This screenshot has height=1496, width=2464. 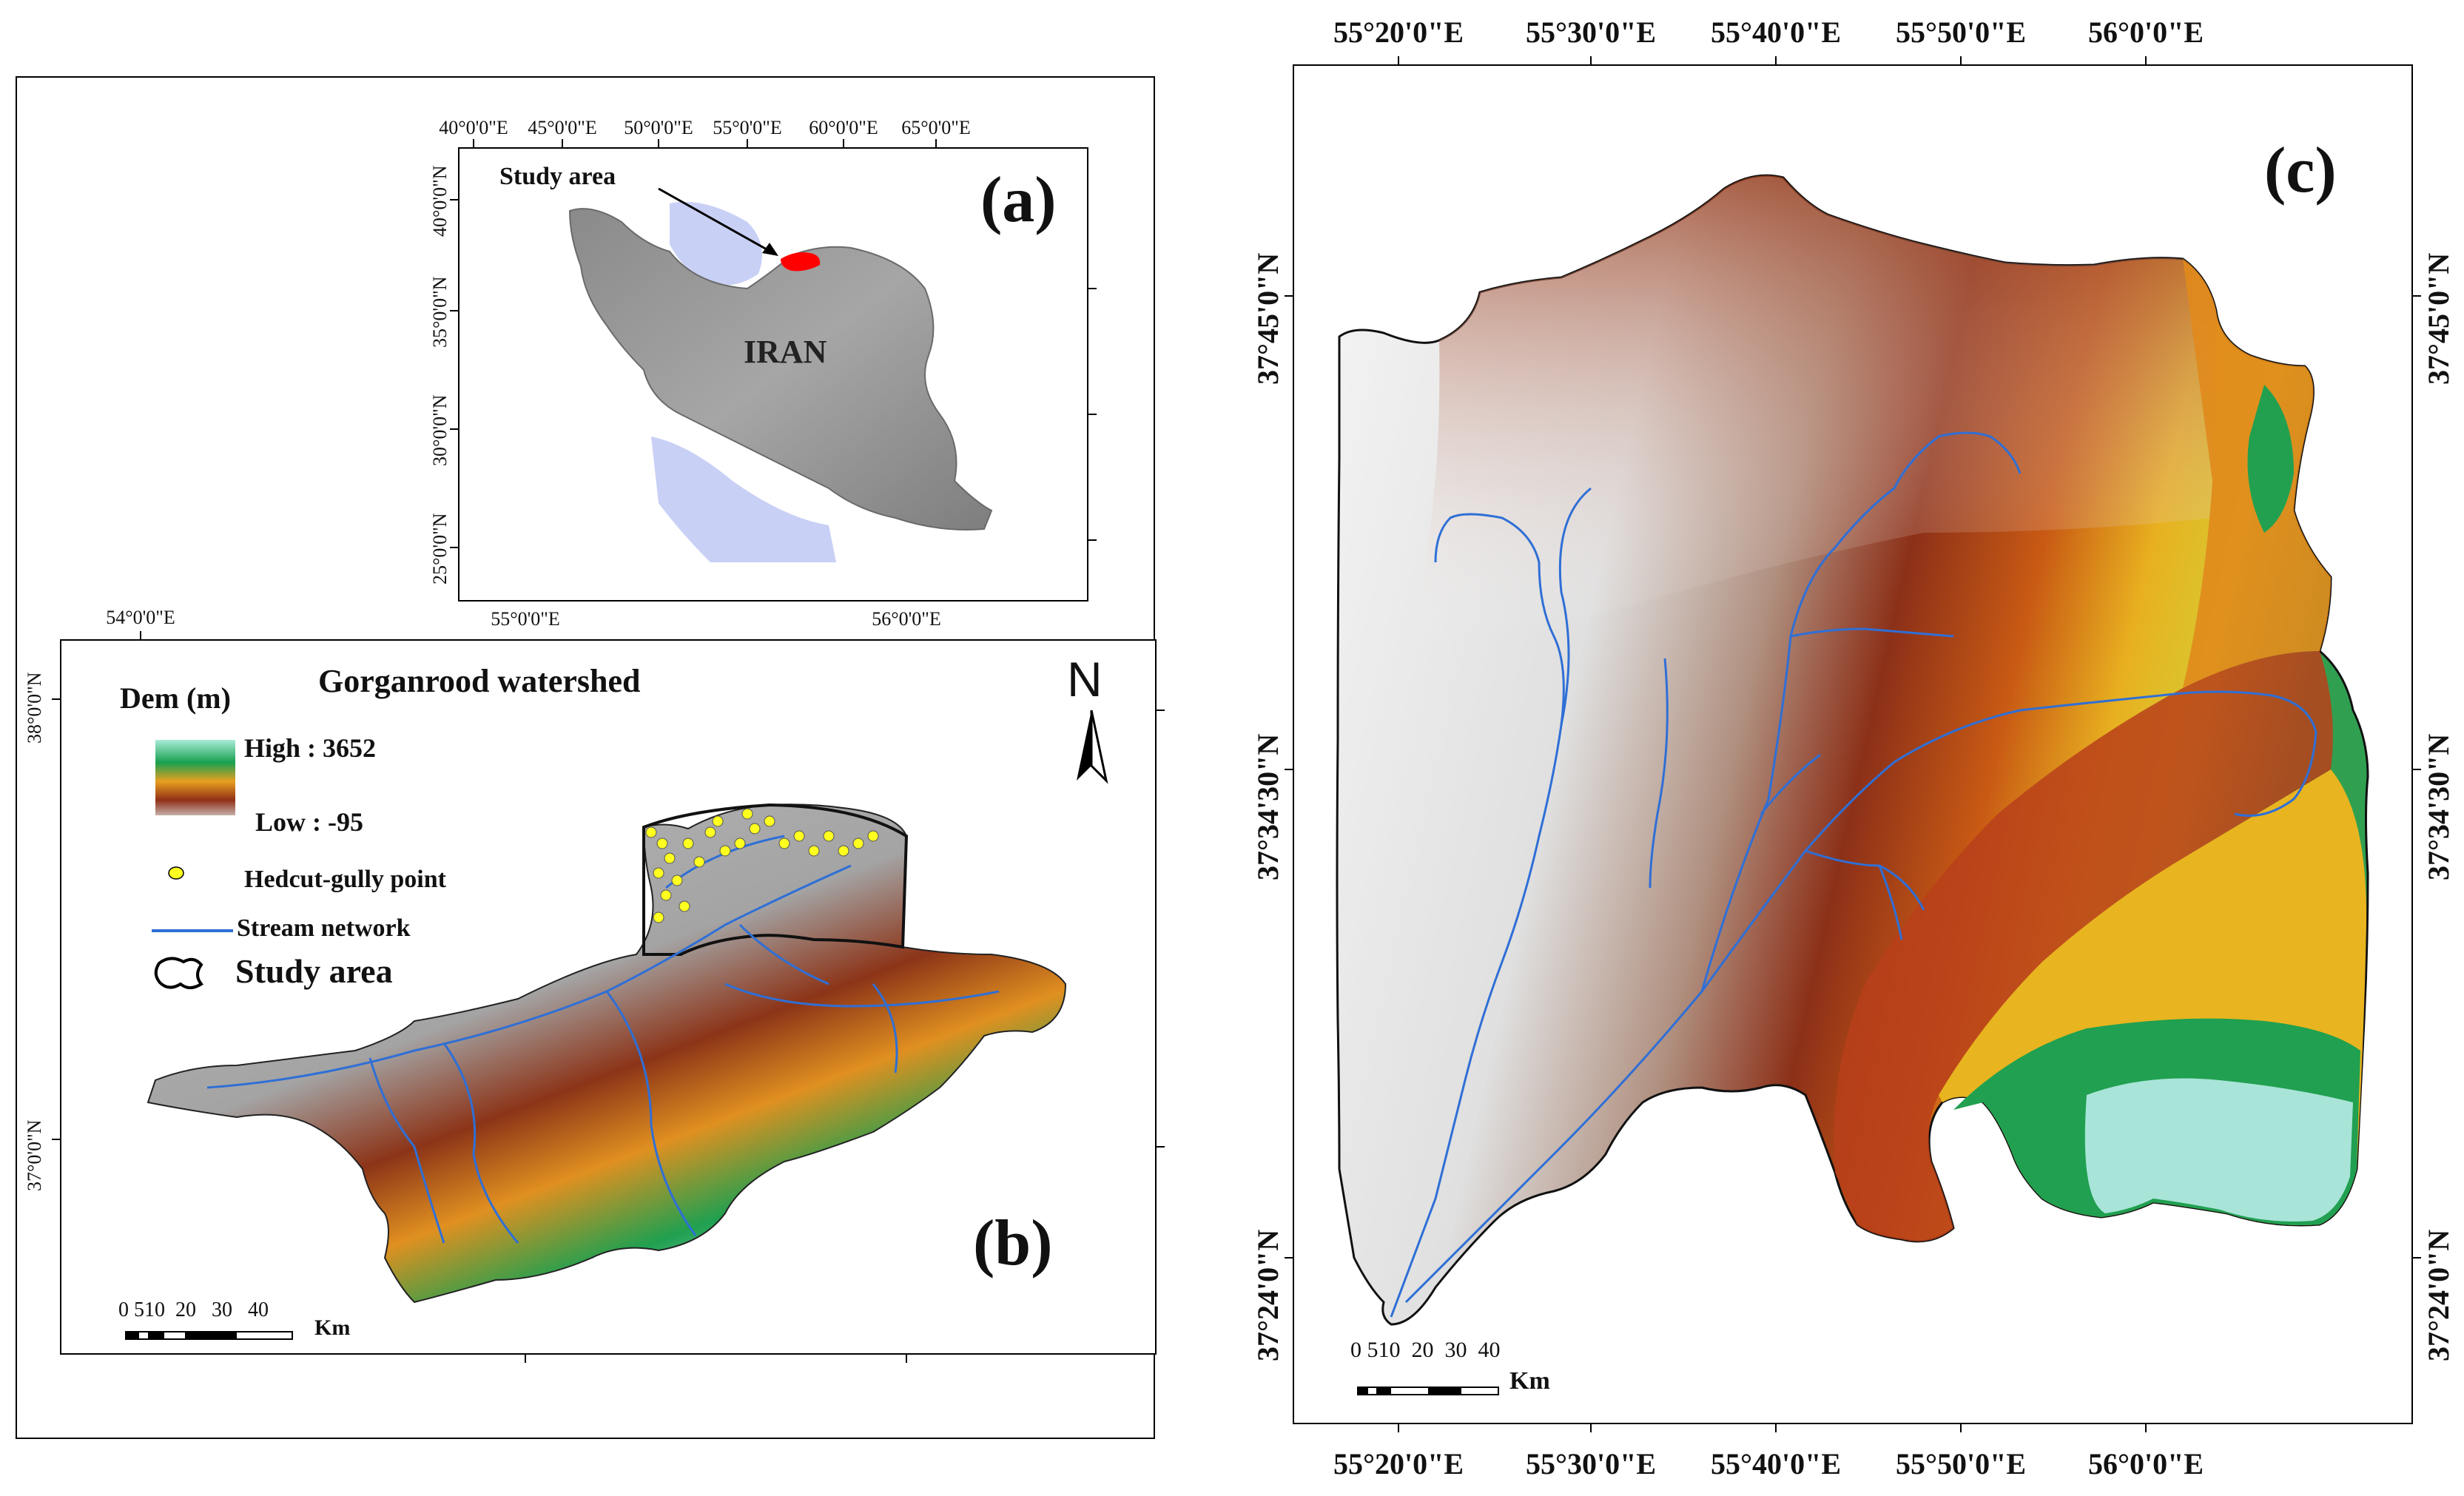 I want to click on panel-c-lon-tick-bottom: 55°20'0"E, so click(x=1398, y=1463).